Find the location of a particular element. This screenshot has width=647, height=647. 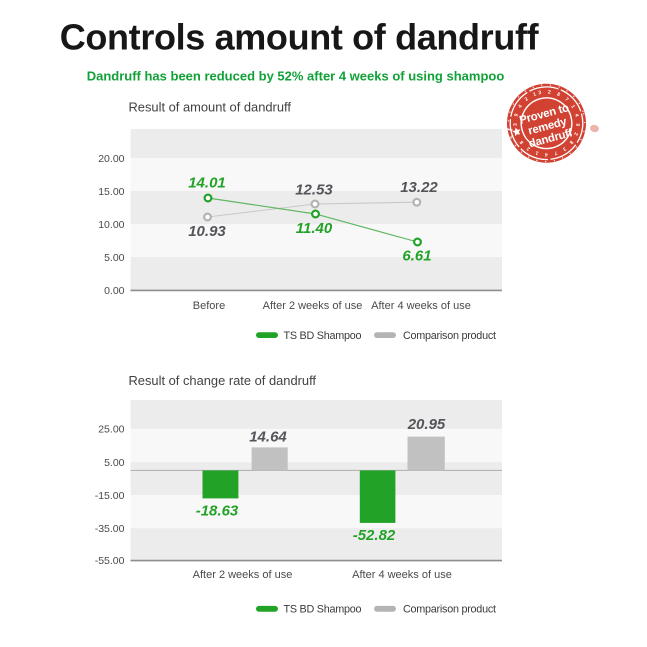

svg-text: 6.61 is located at coordinates (416, 255).